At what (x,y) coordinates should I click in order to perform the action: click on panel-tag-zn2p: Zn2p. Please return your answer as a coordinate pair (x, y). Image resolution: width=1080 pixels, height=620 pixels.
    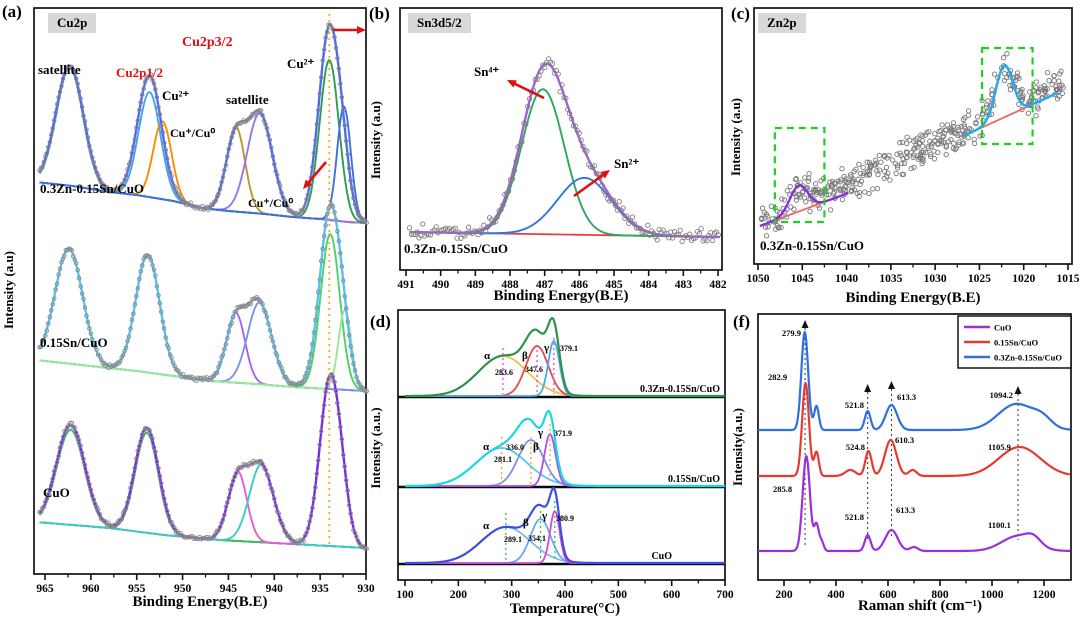
    Looking at the image, I should click on (782, 23).